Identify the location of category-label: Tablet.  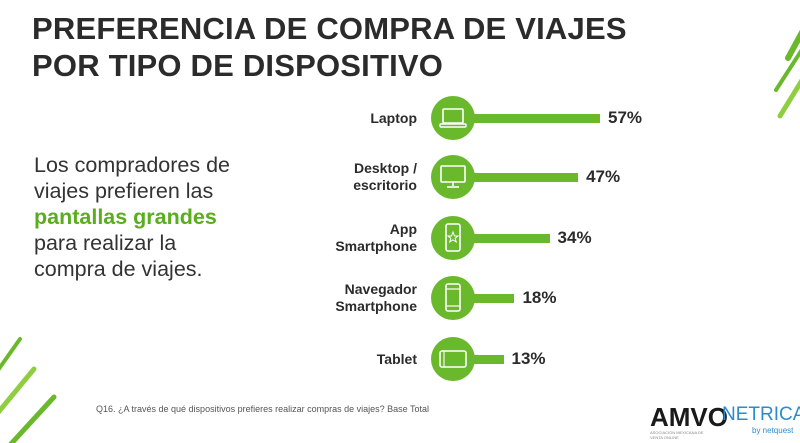
(352, 359).